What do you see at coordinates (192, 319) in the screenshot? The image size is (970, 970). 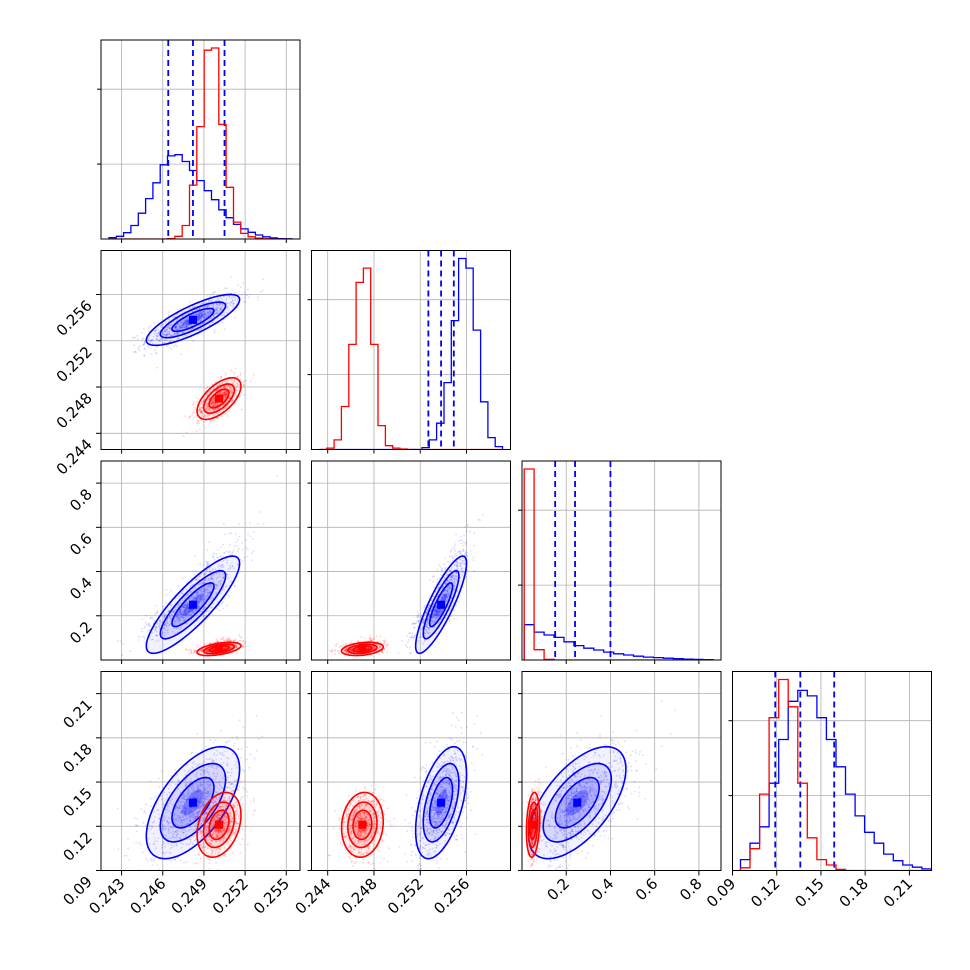 I see `density-peak` at bounding box center [192, 319].